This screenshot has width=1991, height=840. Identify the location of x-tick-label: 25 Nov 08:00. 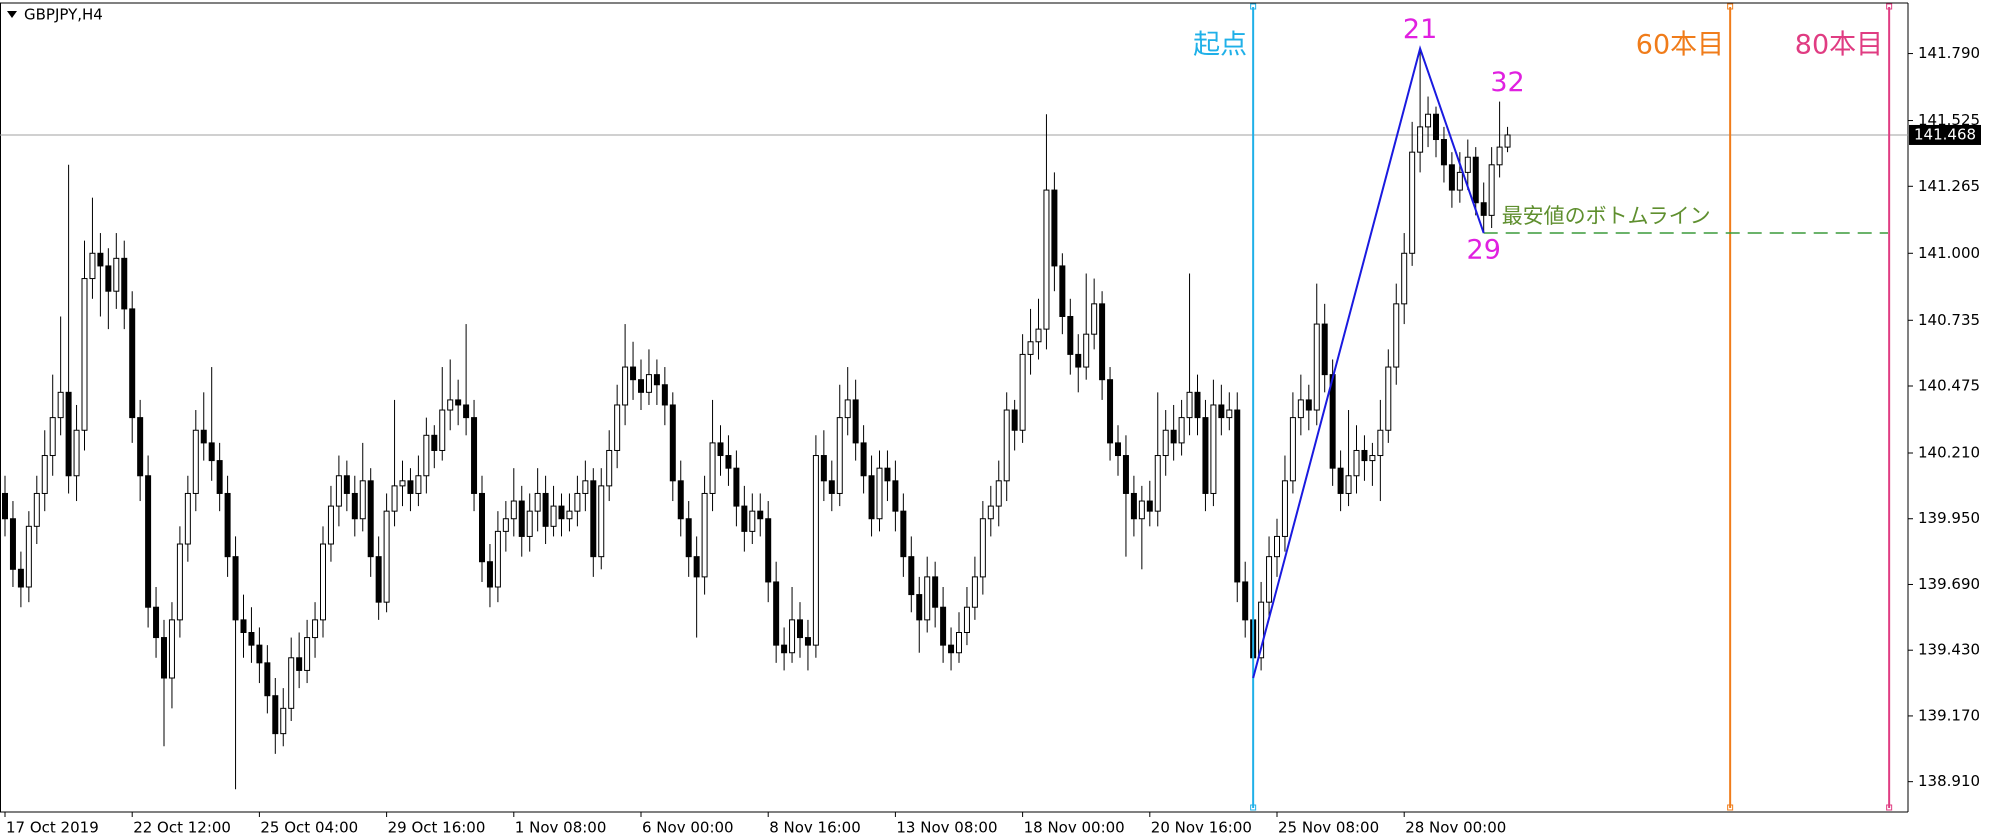
(1328, 828).